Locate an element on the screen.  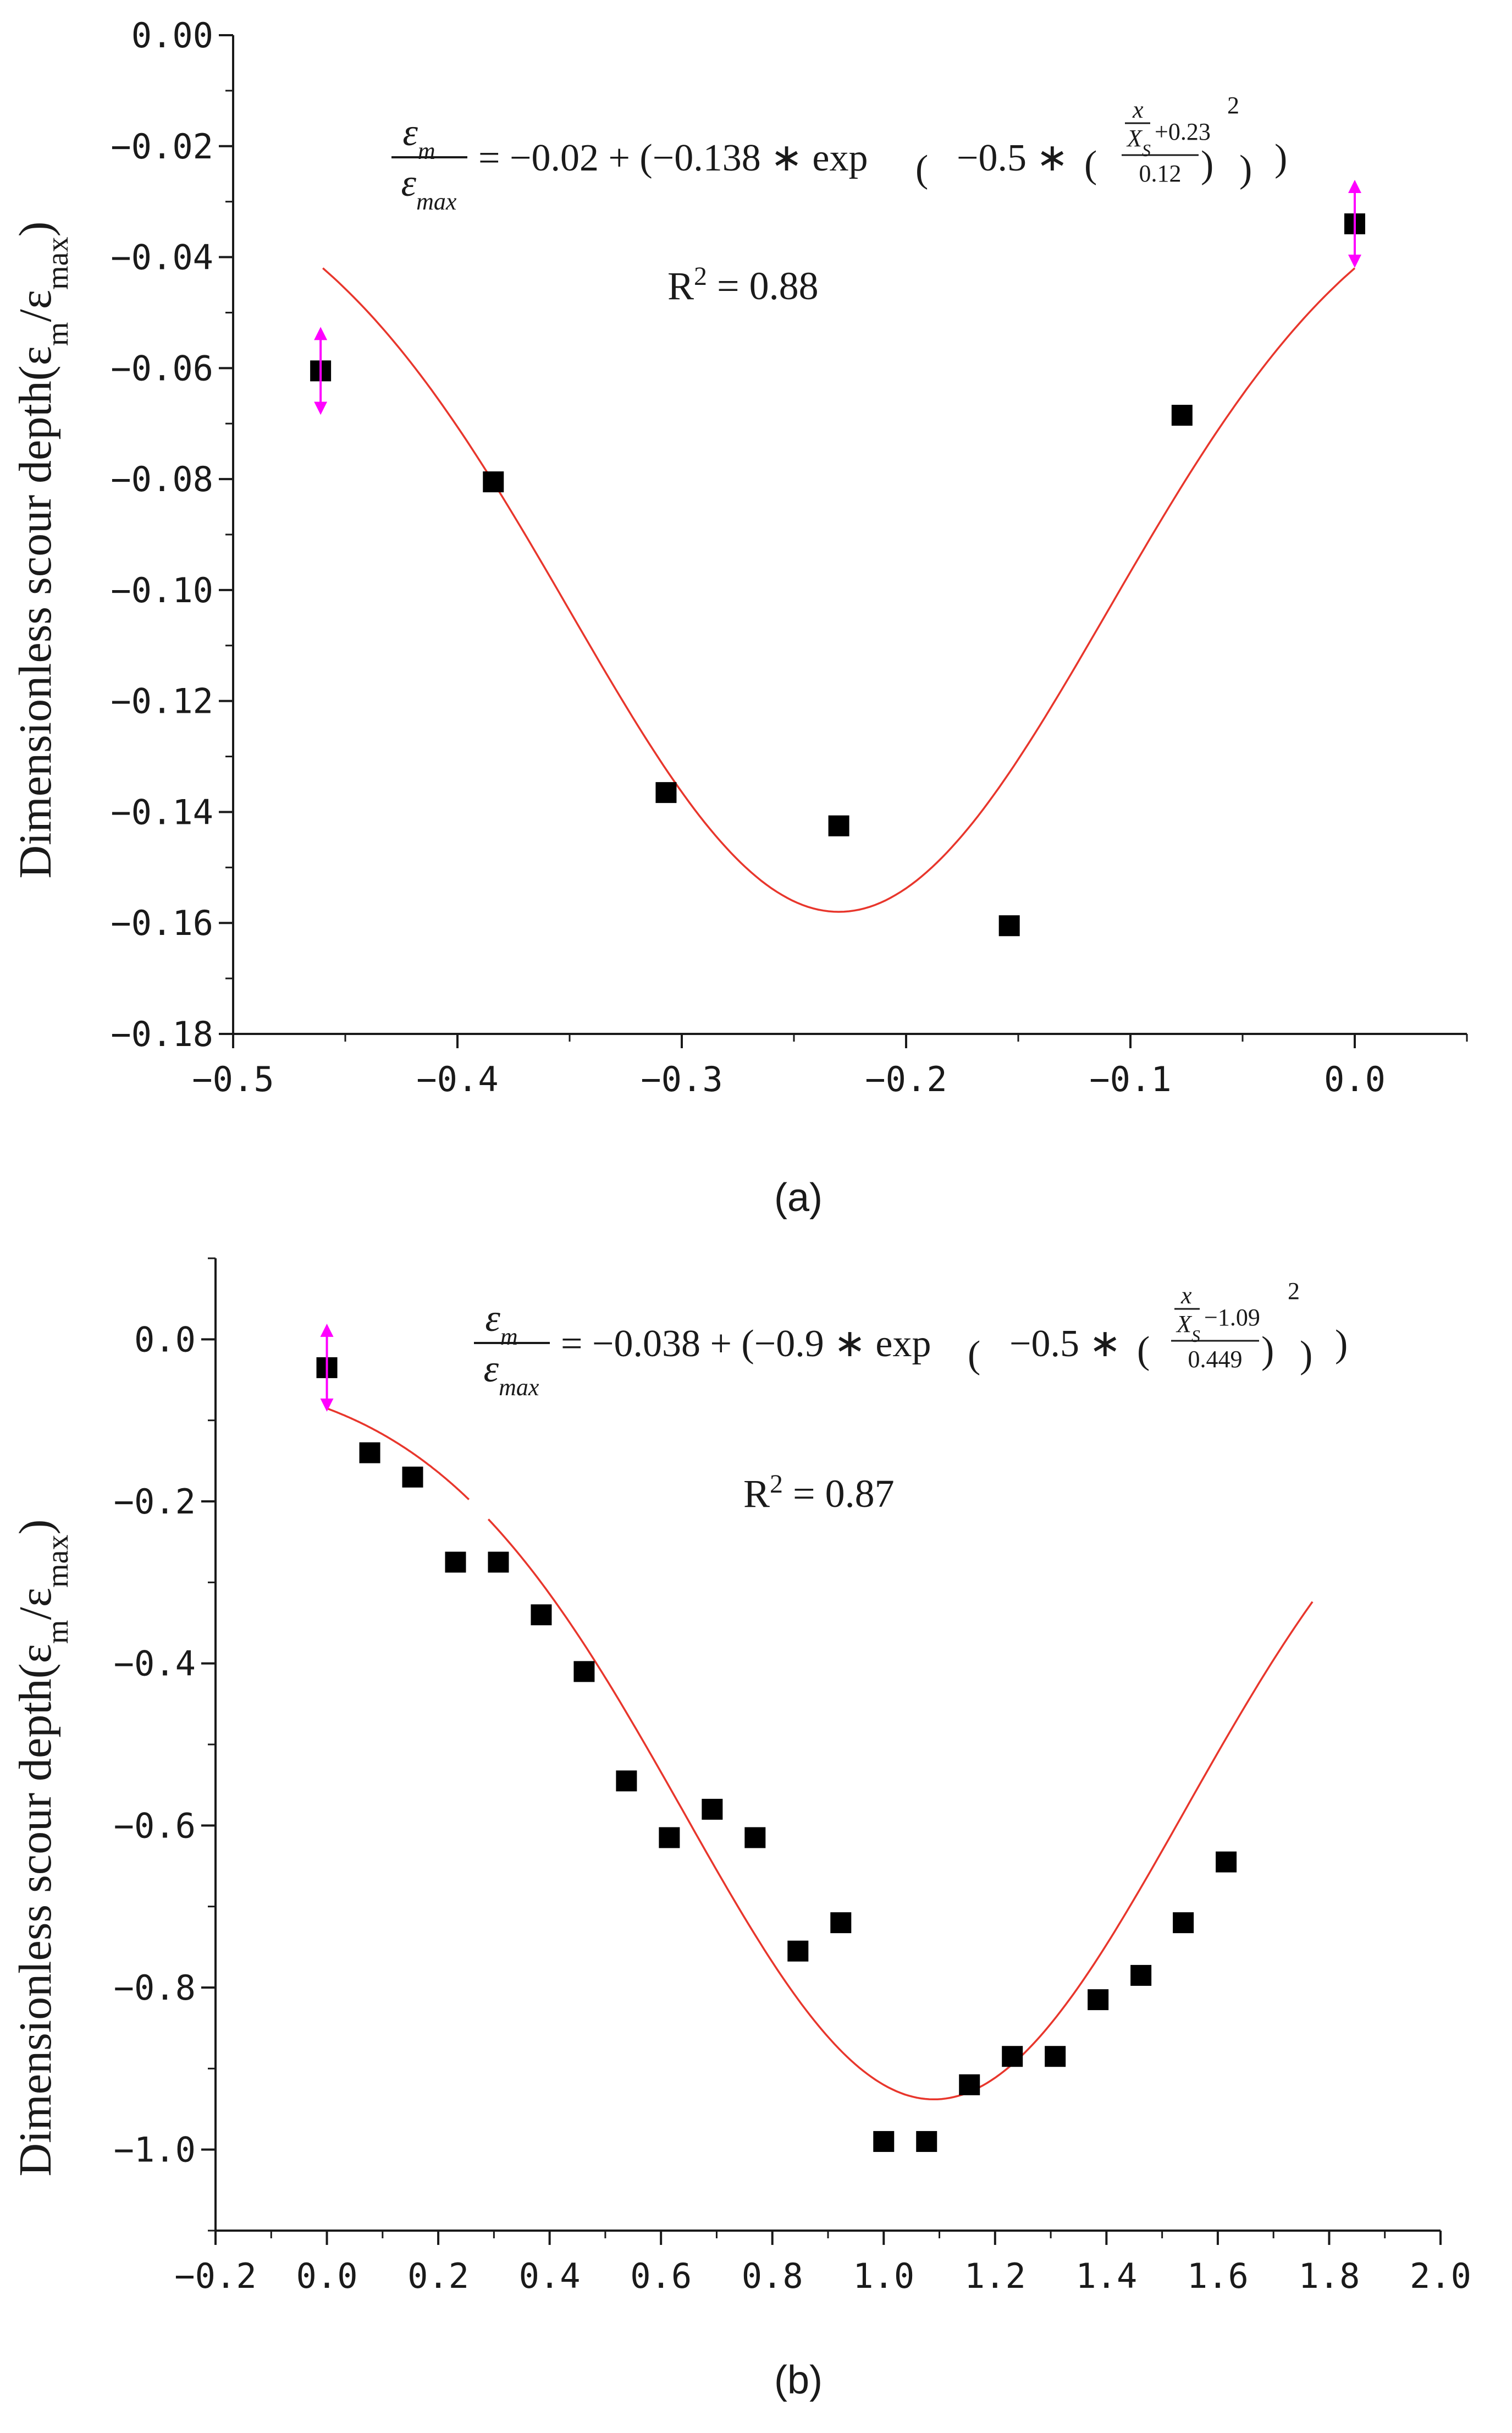
panel-a-y-tick-label: 0.00 is located at coordinates (172, 35).